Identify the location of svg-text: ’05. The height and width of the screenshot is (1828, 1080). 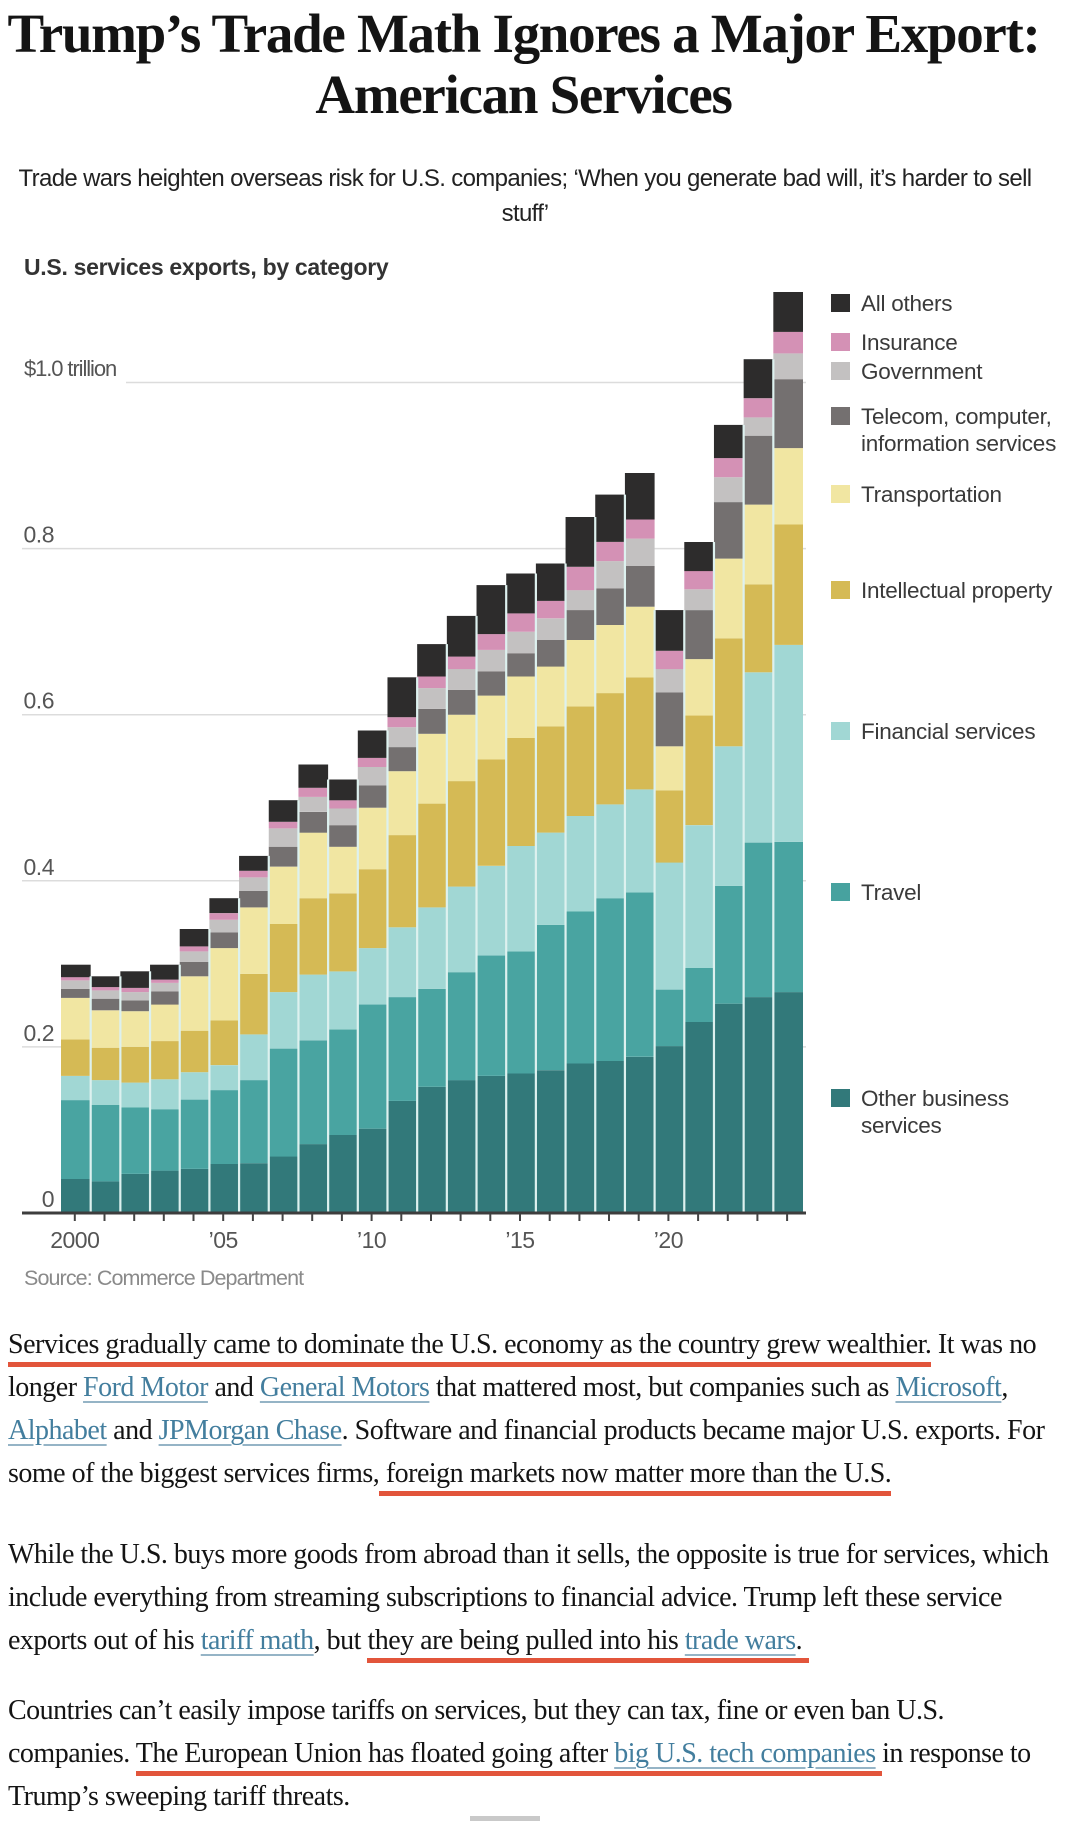
(223, 1240).